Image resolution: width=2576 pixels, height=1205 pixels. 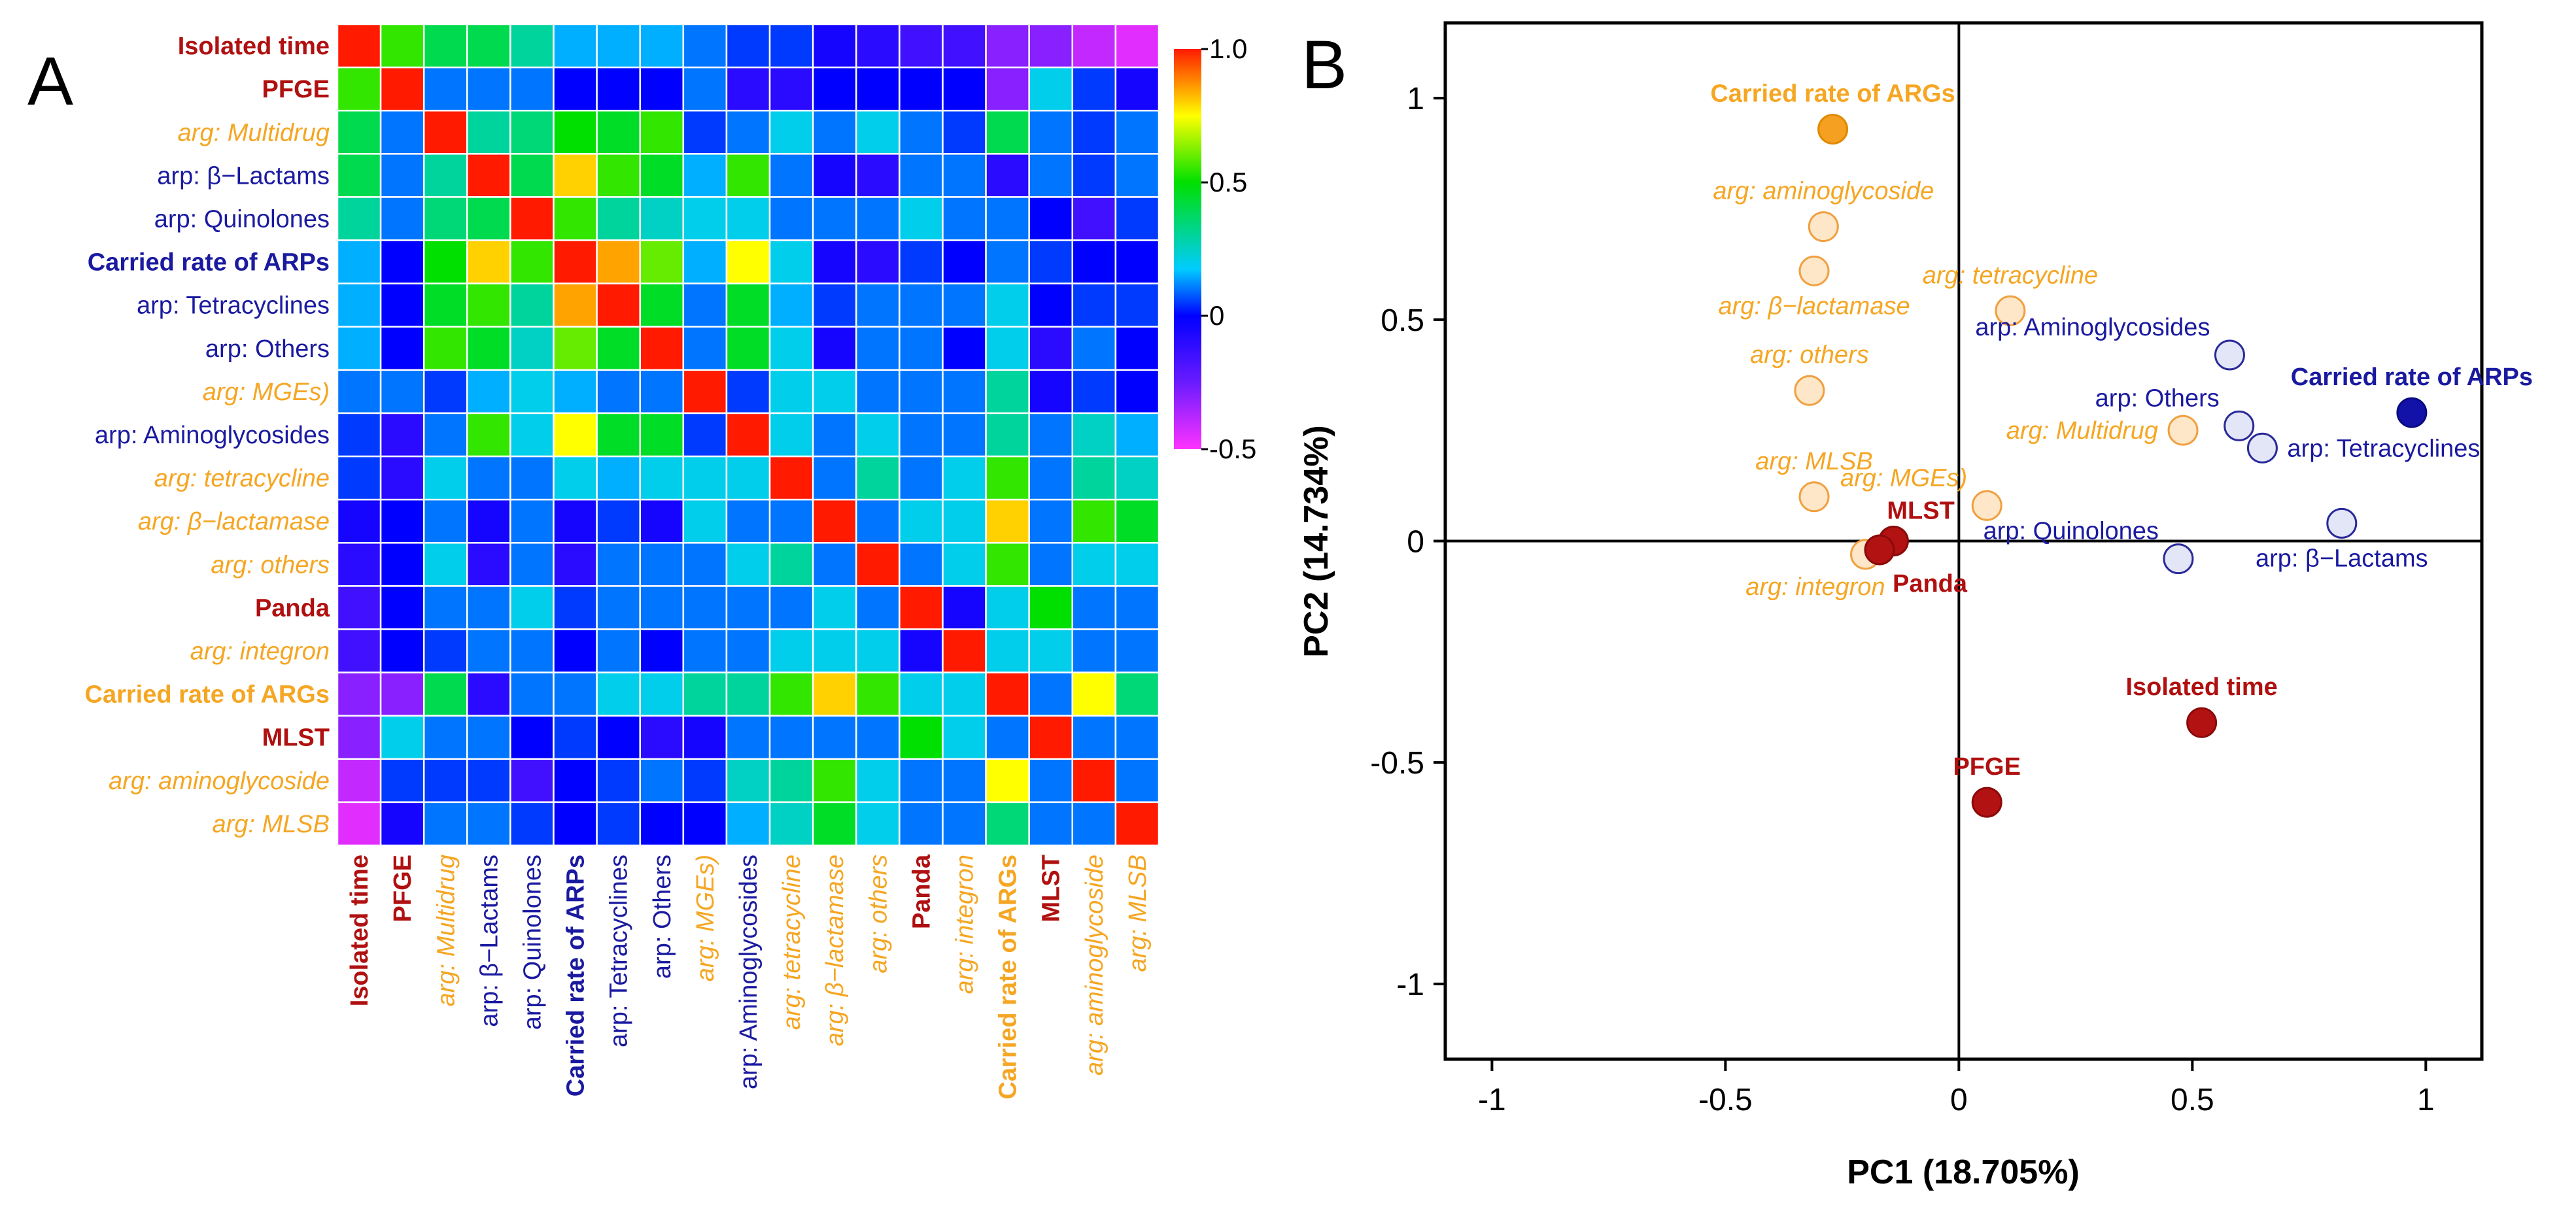 What do you see at coordinates (1229, 248) in the screenshot?
I see `colorbar-ticks: 1.0 0.5 0 -0.5` at bounding box center [1229, 248].